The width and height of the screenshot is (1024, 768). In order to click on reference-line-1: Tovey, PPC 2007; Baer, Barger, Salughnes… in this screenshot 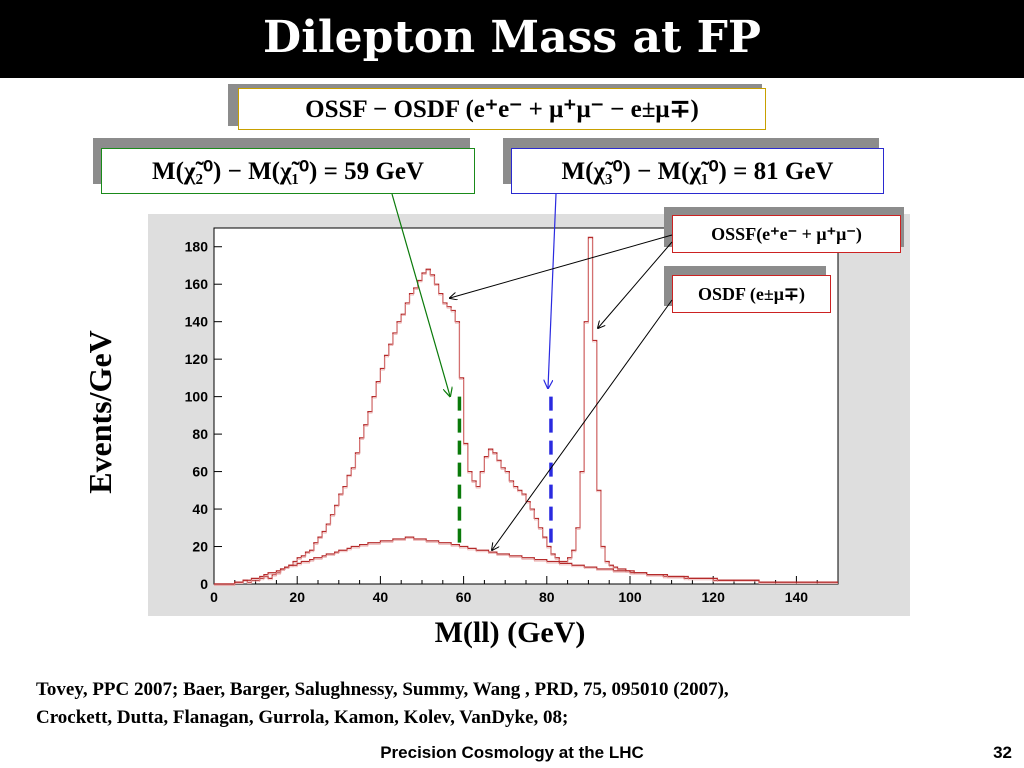, I will do `click(382, 689)`.